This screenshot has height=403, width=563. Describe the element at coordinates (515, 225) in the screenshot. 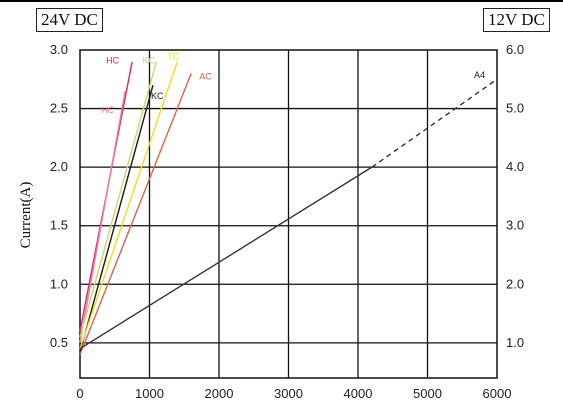

I see `y2-tick-label: 3.0` at that location.